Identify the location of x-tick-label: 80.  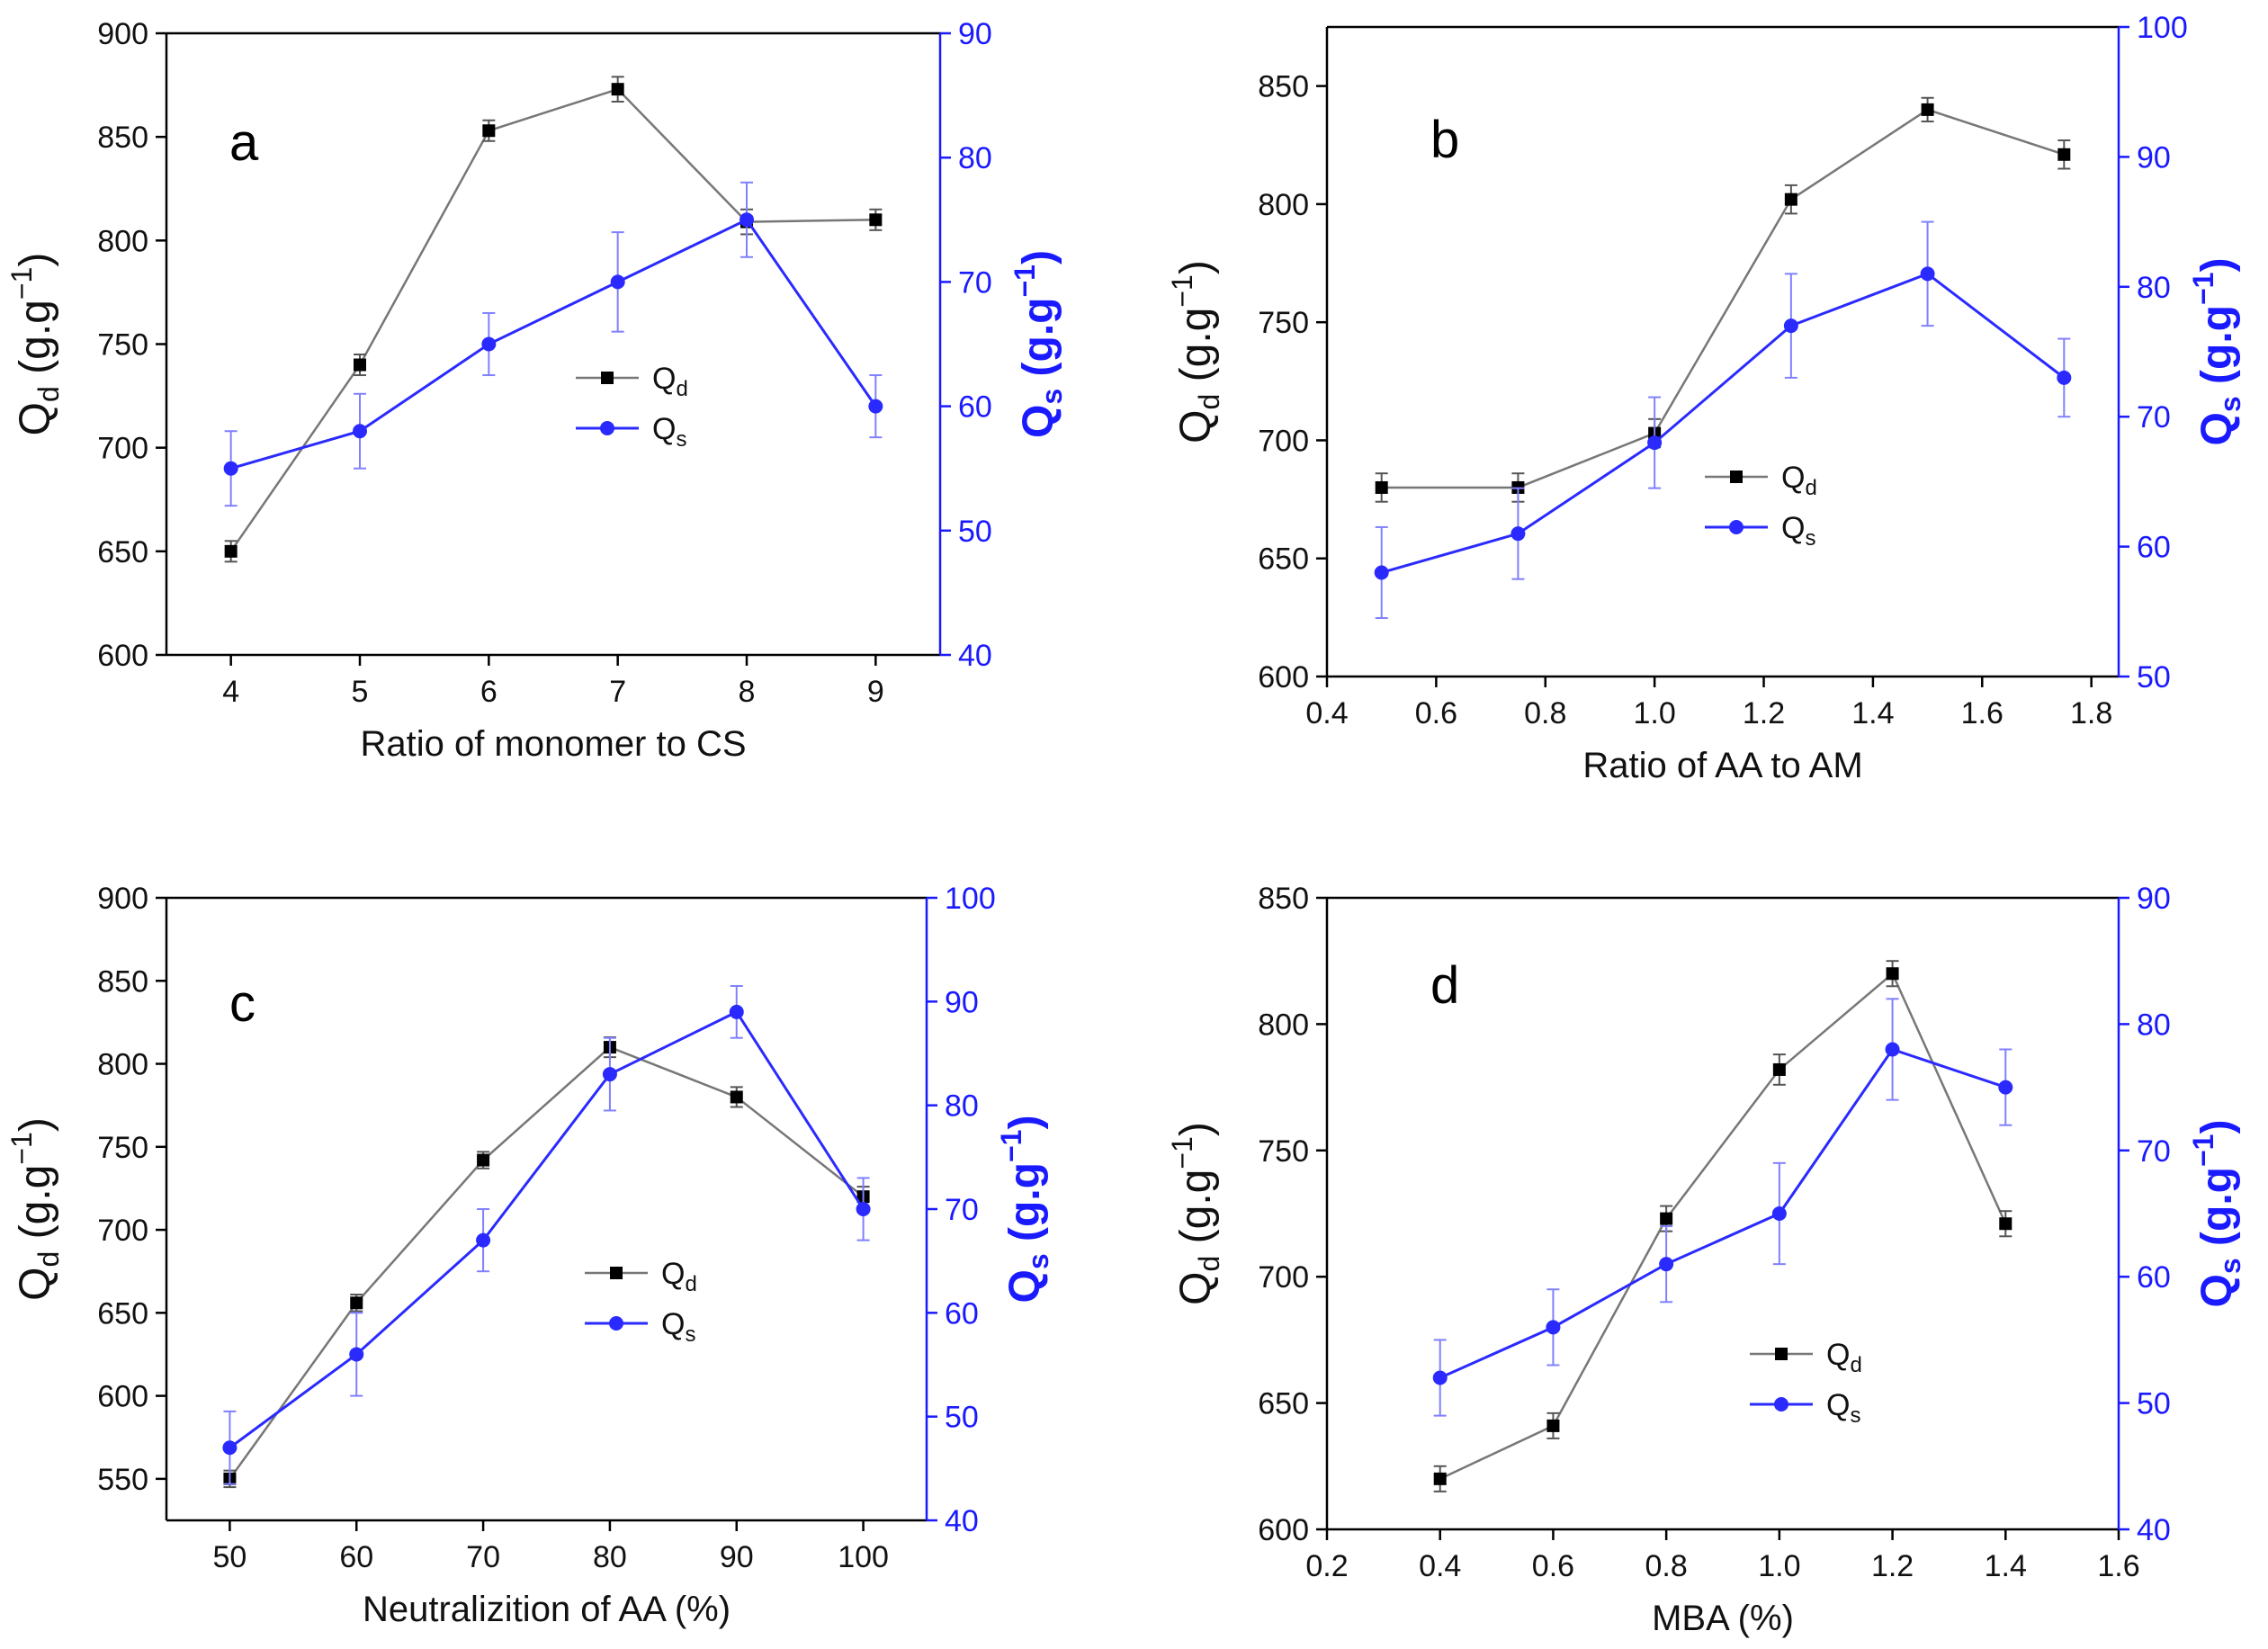
(610, 1557).